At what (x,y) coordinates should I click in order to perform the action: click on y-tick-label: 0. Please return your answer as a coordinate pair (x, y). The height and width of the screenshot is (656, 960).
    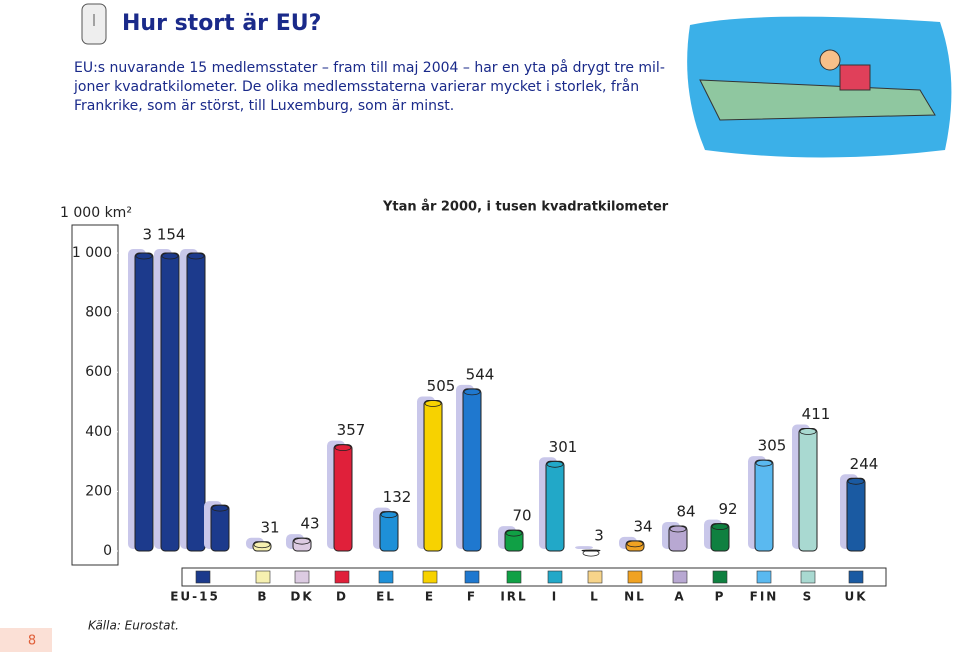
    Looking at the image, I should click on (107, 551).